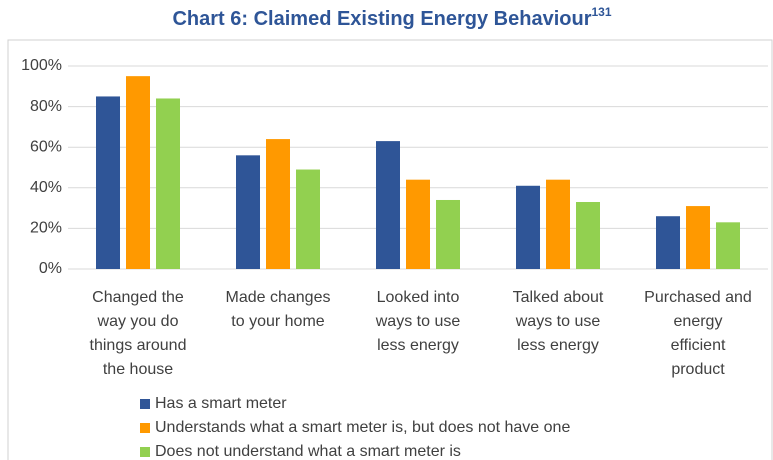 The image size is (773, 460). I want to click on x-tick-label: Purchased and energy efficient product, so click(698, 333).